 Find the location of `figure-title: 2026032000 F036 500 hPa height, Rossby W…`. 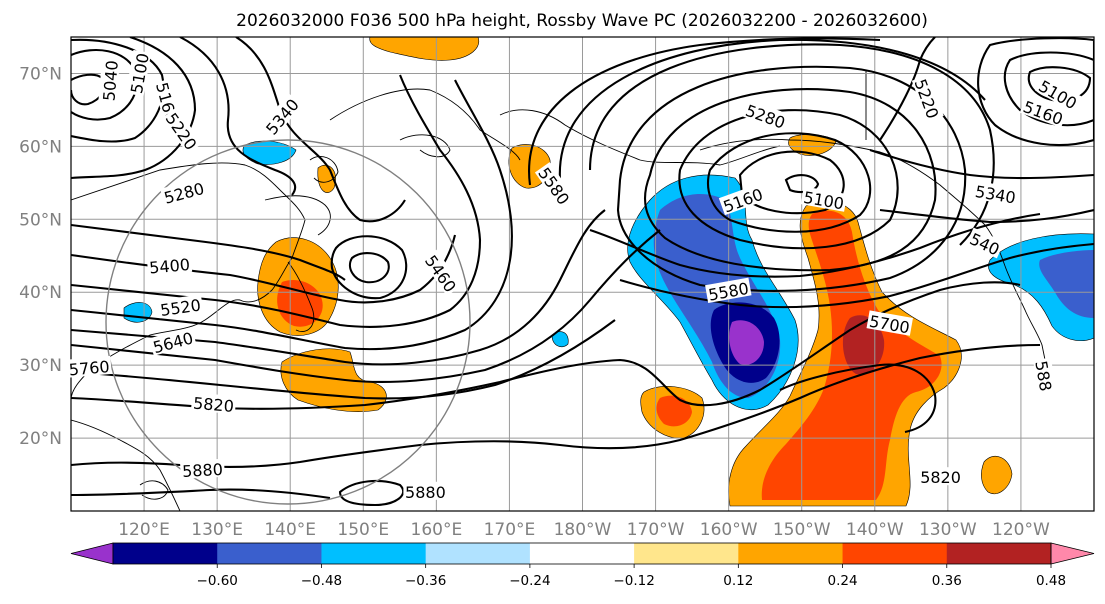

figure-title: 2026032000 F036 500 hPa height, Rossby W… is located at coordinates (582, 21).